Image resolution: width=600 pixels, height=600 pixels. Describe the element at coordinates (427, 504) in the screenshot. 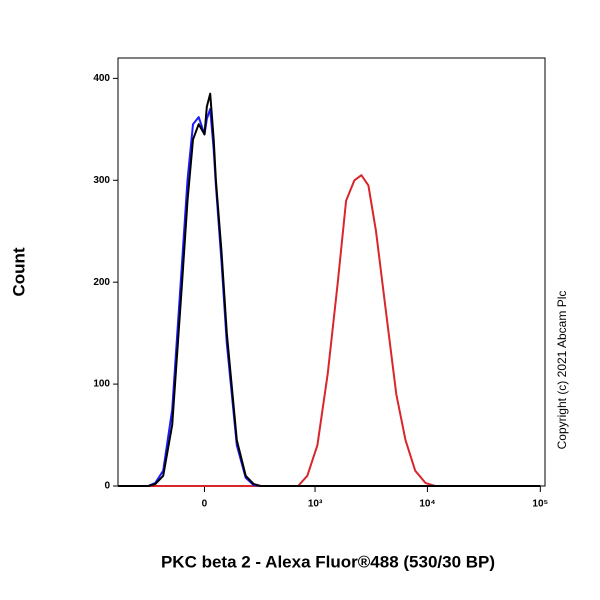

I see `x-tick-label: 10⁴` at that location.